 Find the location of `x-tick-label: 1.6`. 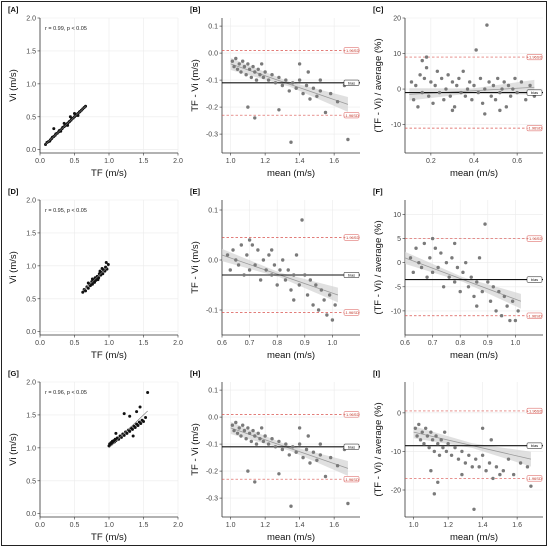

x-tick-label: 1.6 is located at coordinates (517, 525).